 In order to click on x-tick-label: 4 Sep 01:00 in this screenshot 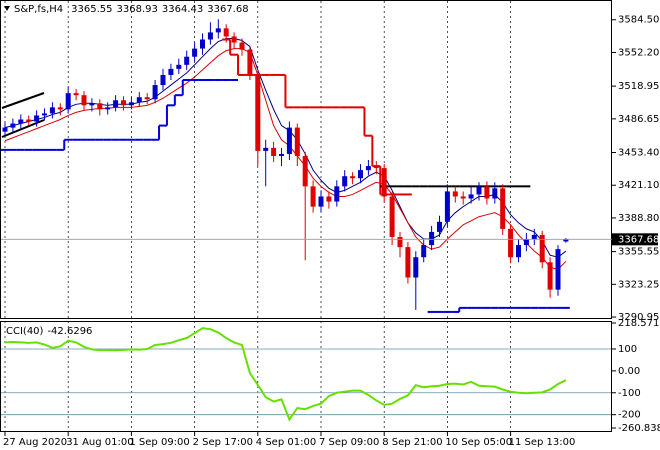, I will do `click(286, 442)`.